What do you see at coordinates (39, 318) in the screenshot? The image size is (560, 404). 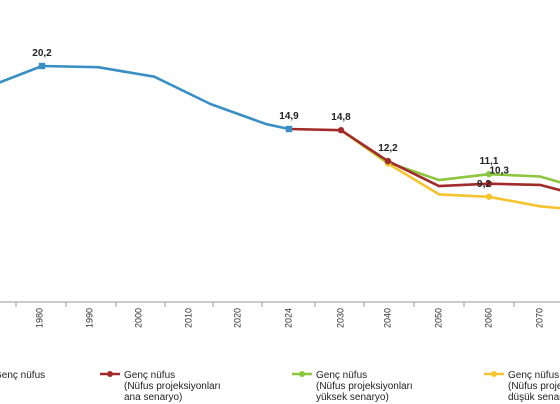 I see `x-tick-label: 1980` at bounding box center [39, 318].